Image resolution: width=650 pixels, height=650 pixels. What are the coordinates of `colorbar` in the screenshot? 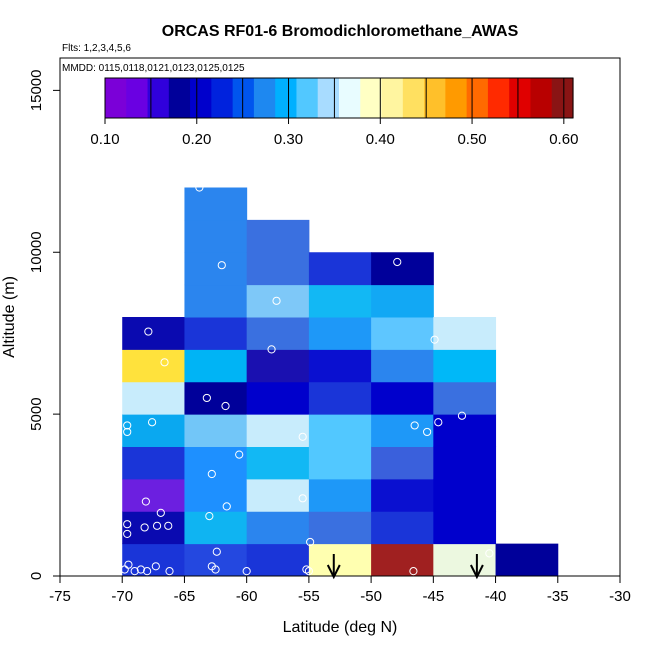 It's located at (339, 98).